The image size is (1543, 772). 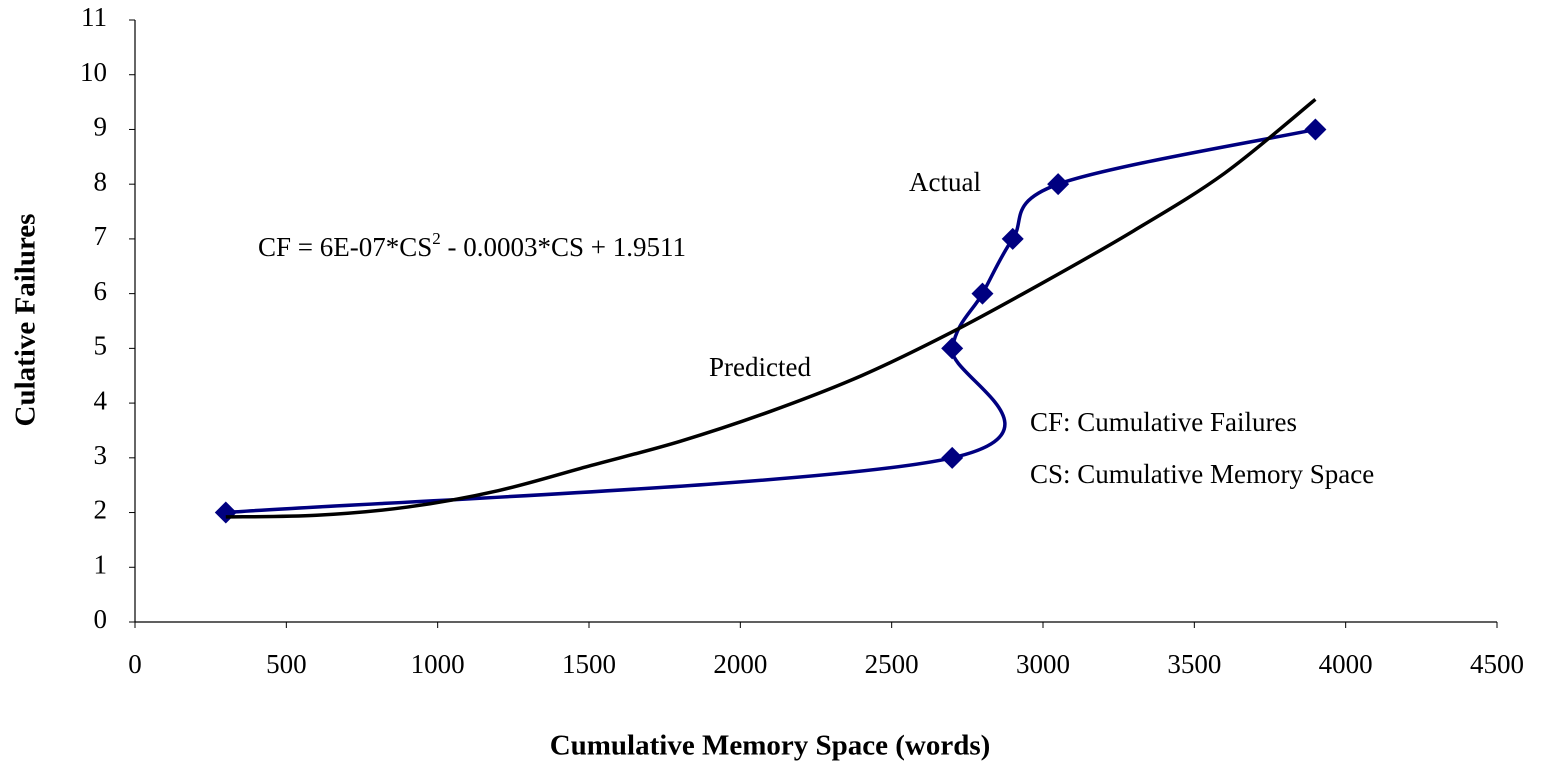 What do you see at coordinates (101, 455) in the screenshot?
I see `y-tick-label: 3` at bounding box center [101, 455].